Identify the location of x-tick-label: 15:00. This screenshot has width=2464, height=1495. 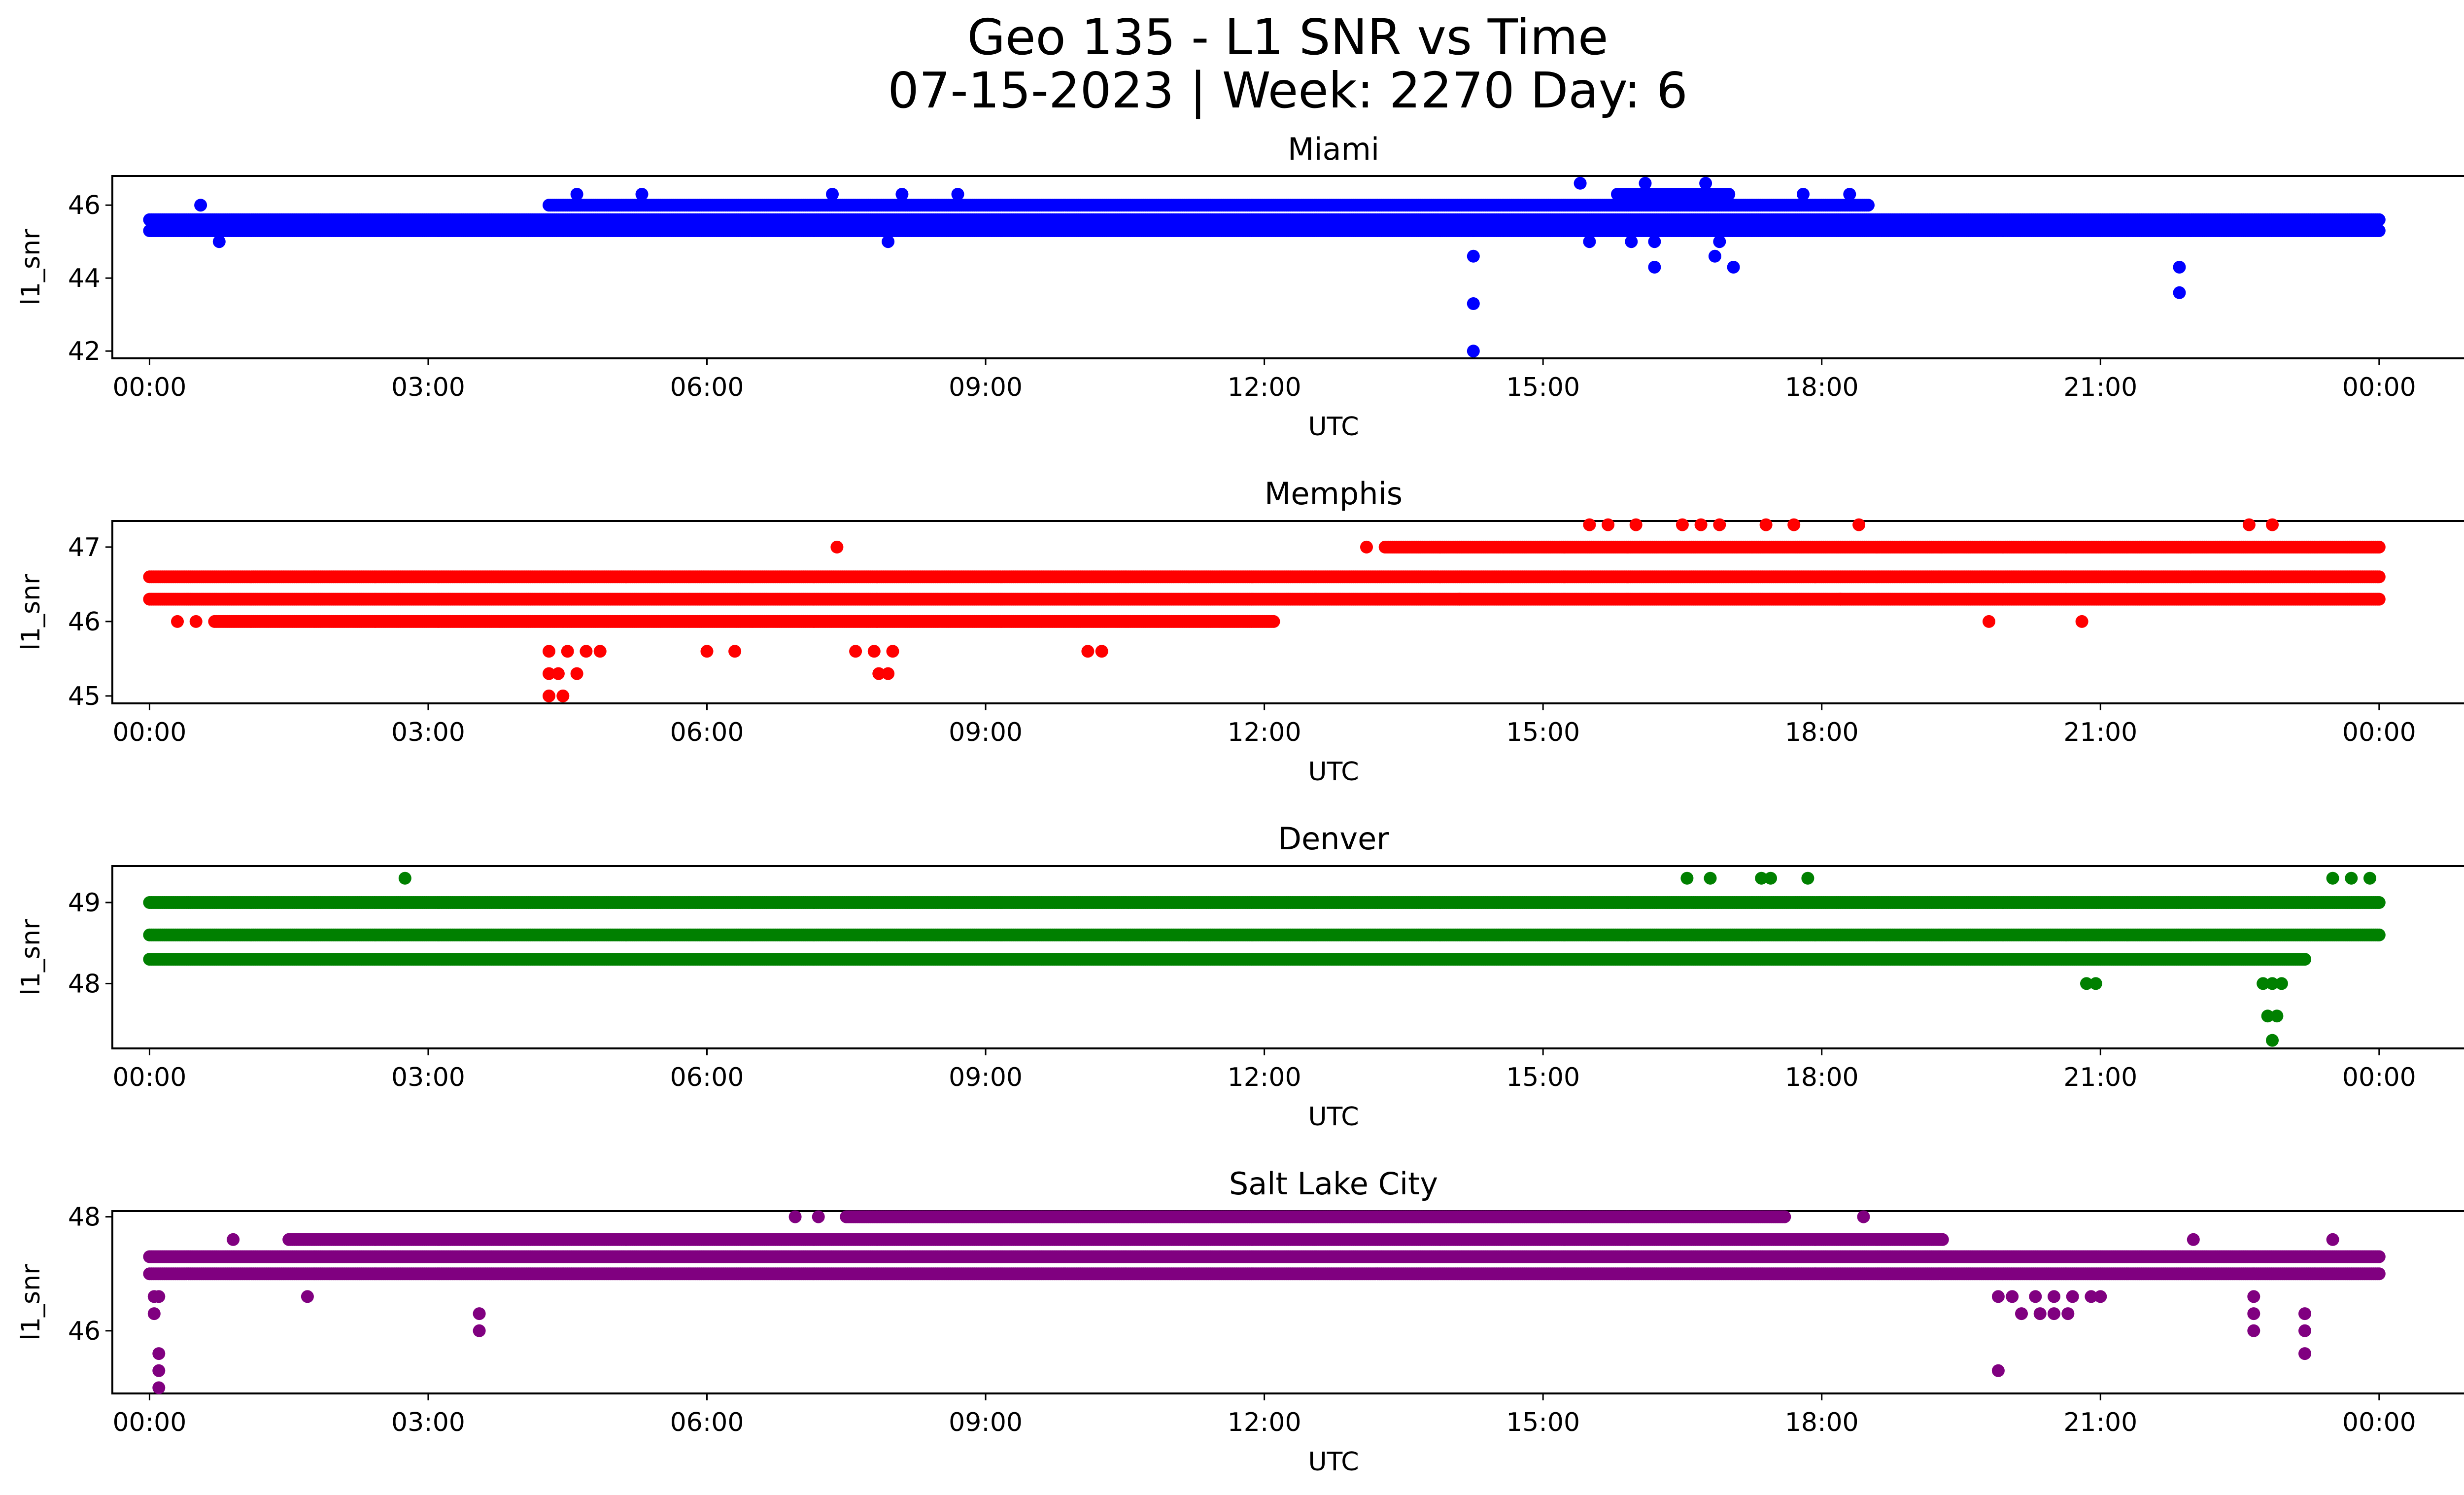
(1543, 387).